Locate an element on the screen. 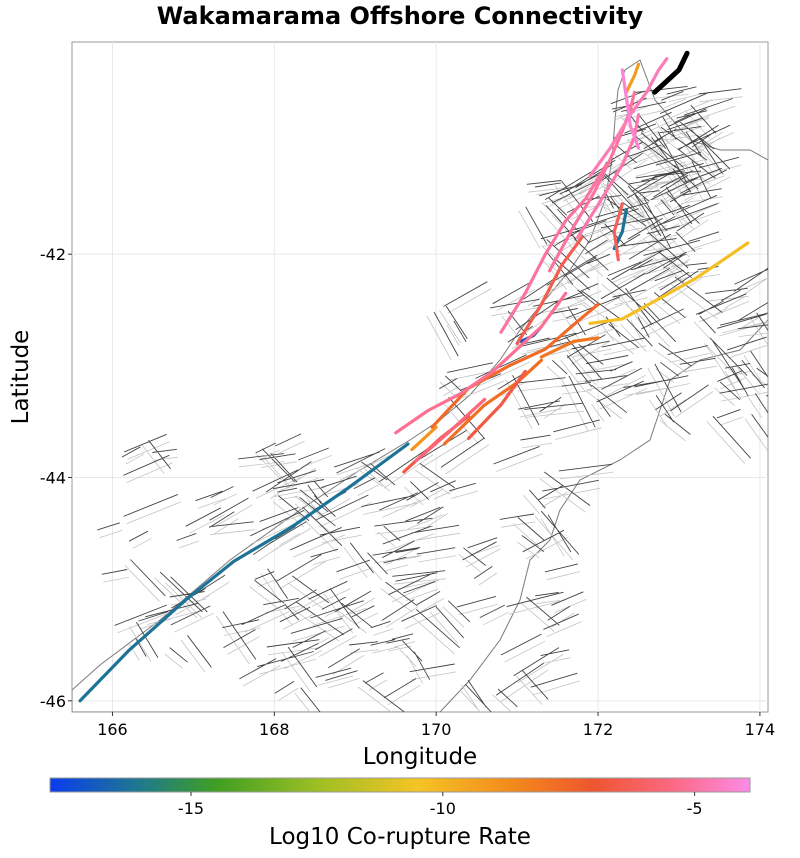 The width and height of the screenshot is (800, 858). colorbar-ticks: -15 -10 -5 is located at coordinates (440, 805).